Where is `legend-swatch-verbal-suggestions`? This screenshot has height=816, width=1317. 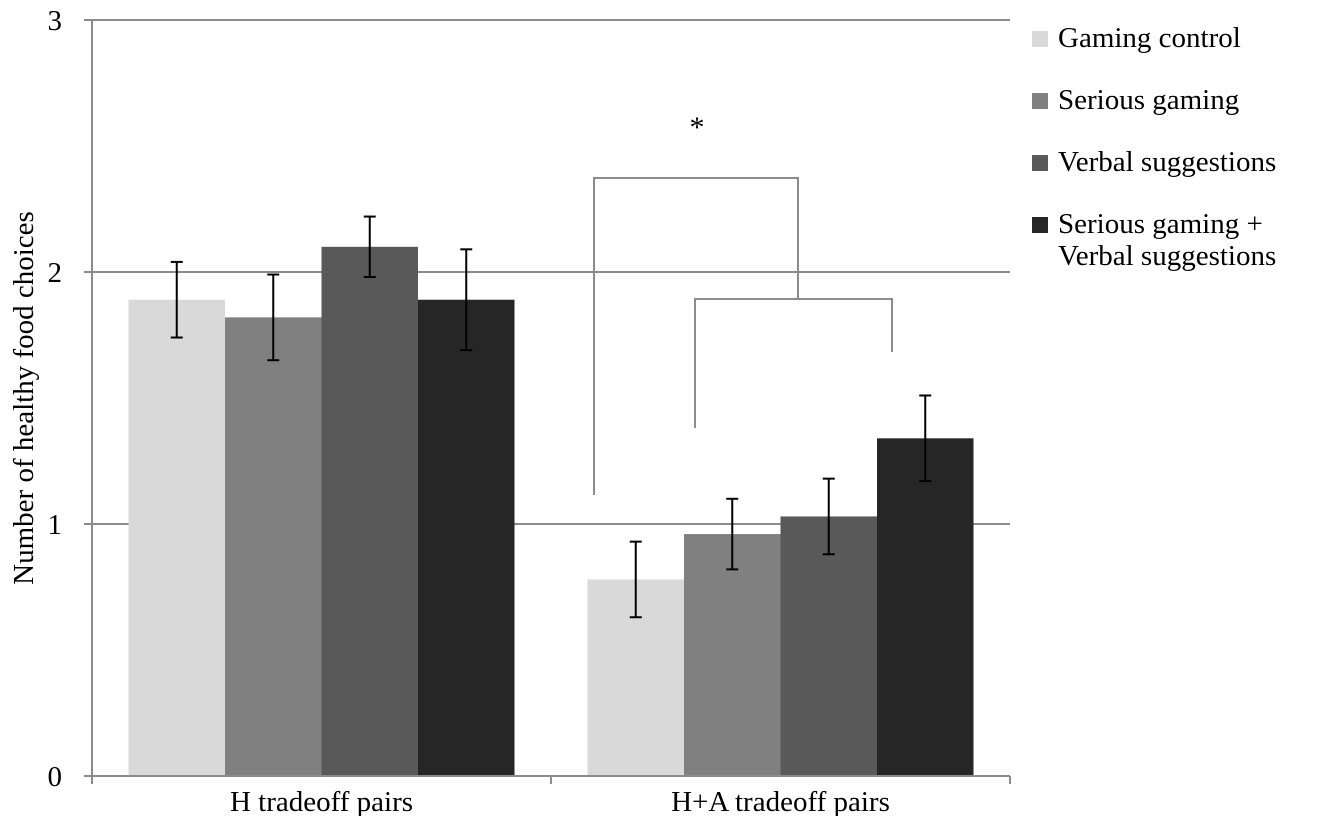 legend-swatch-verbal-suggestions is located at coordinates (1040, 163).